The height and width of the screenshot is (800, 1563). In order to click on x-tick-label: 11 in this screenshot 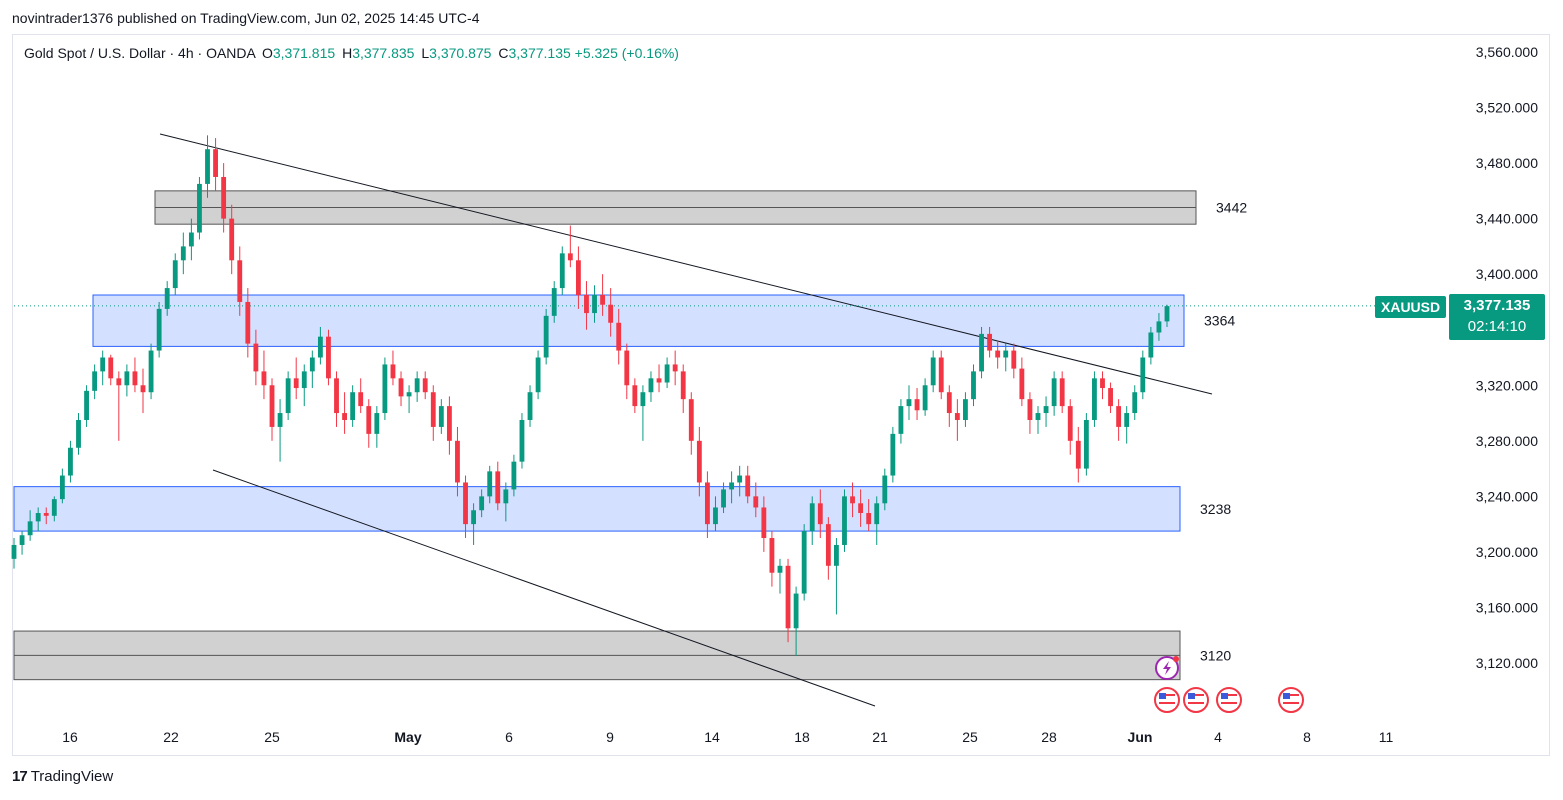, I will do `click(1386, 737)`.